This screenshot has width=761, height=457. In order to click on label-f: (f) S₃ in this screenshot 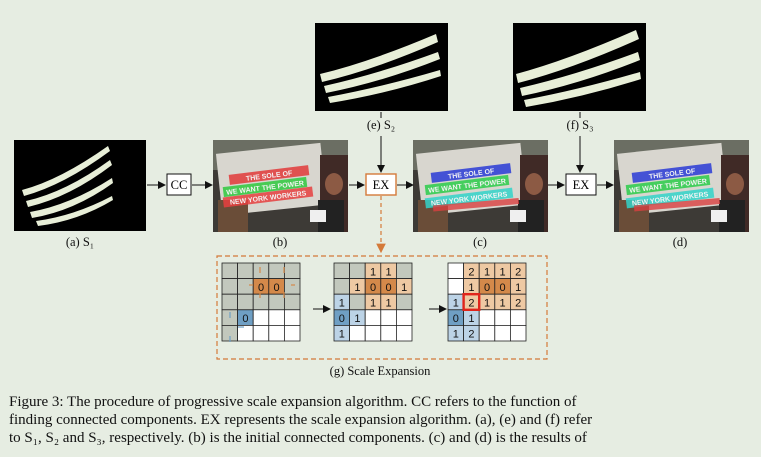, I will do `click(580, 125)`.